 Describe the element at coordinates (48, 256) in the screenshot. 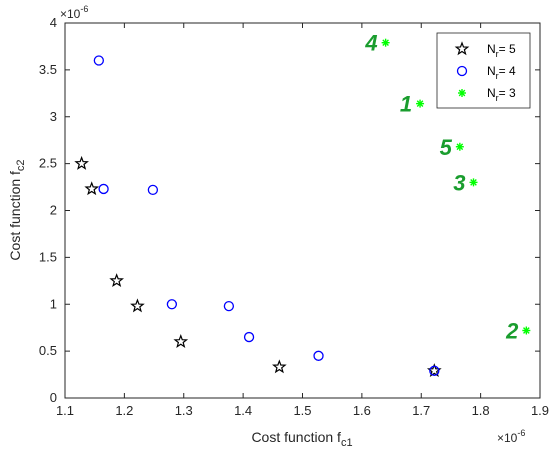

I see `y-tick-label: 1.5` at that location.